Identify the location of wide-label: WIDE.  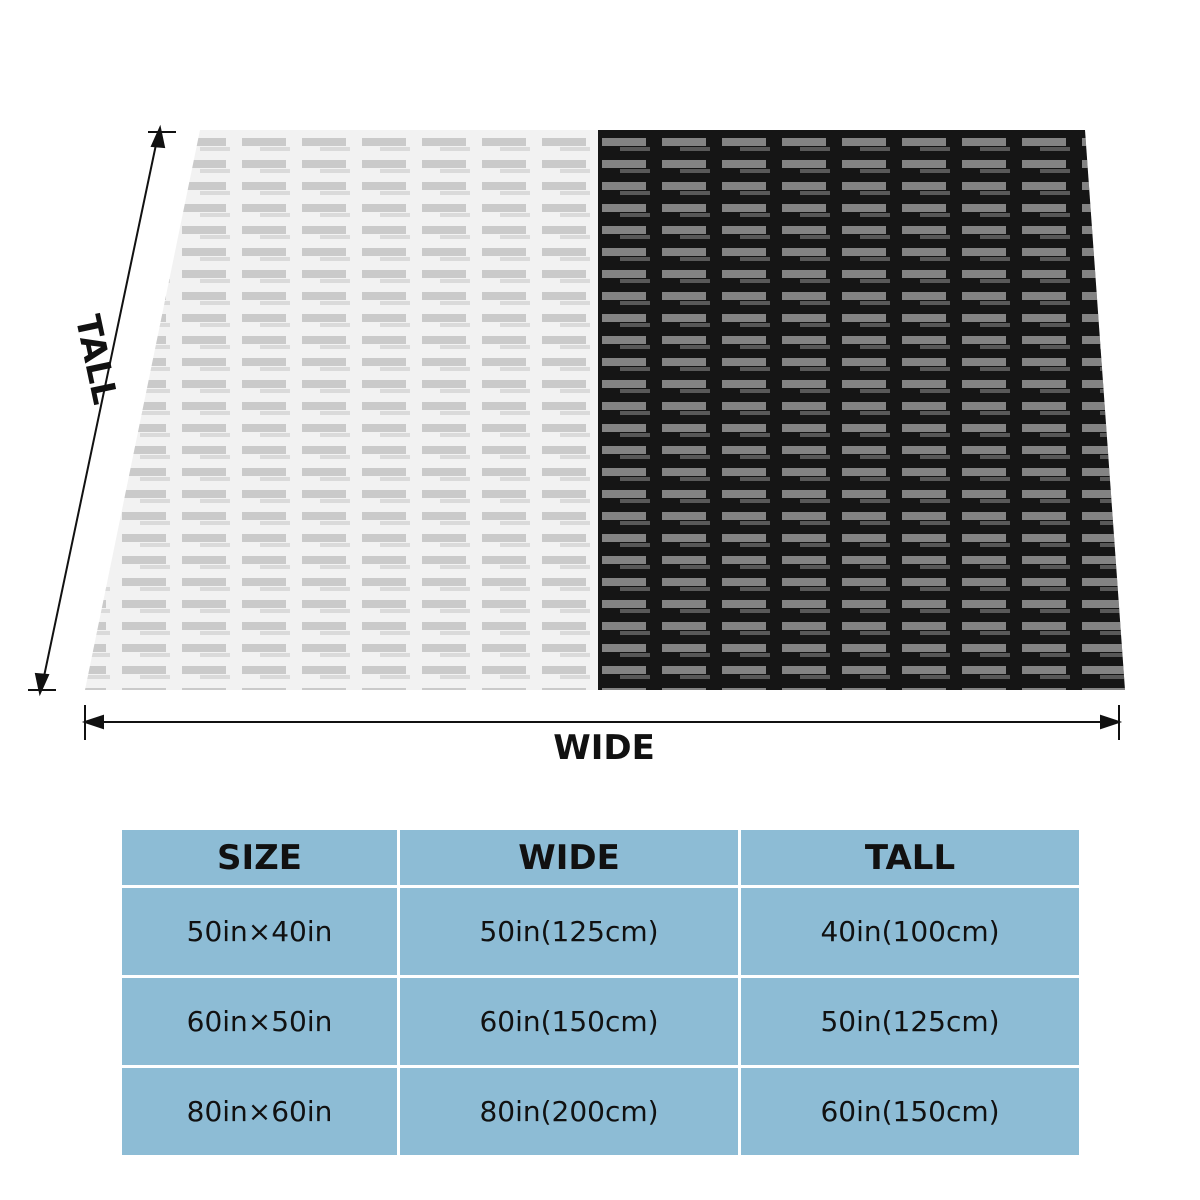
(604, 748).